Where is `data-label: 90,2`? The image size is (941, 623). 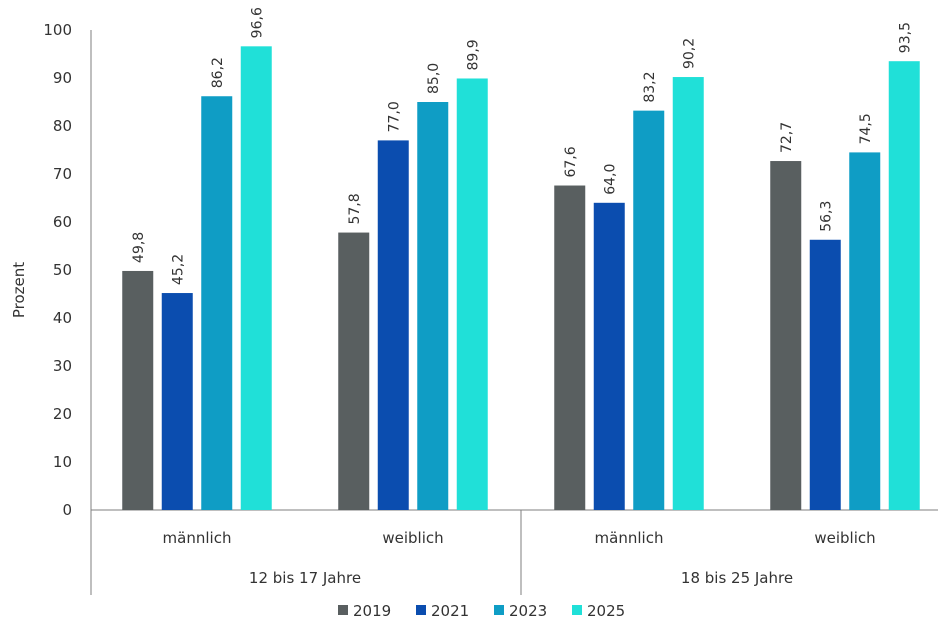
data-label: 90,2 is located at coordinates (689, 53).